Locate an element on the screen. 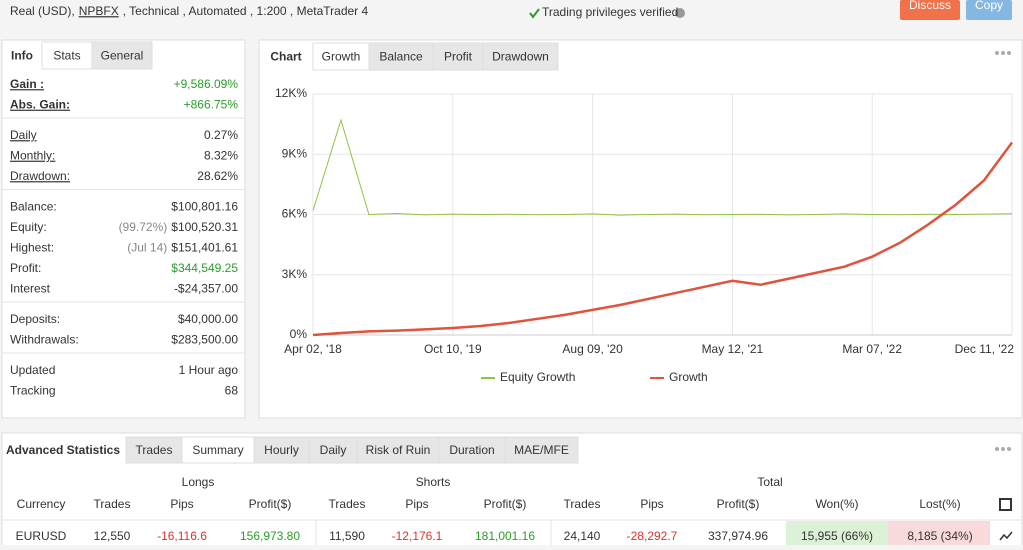 This screenshot has height=550, width=1023. tab-label: MAE/MFE is located at coordinates (541, 450).